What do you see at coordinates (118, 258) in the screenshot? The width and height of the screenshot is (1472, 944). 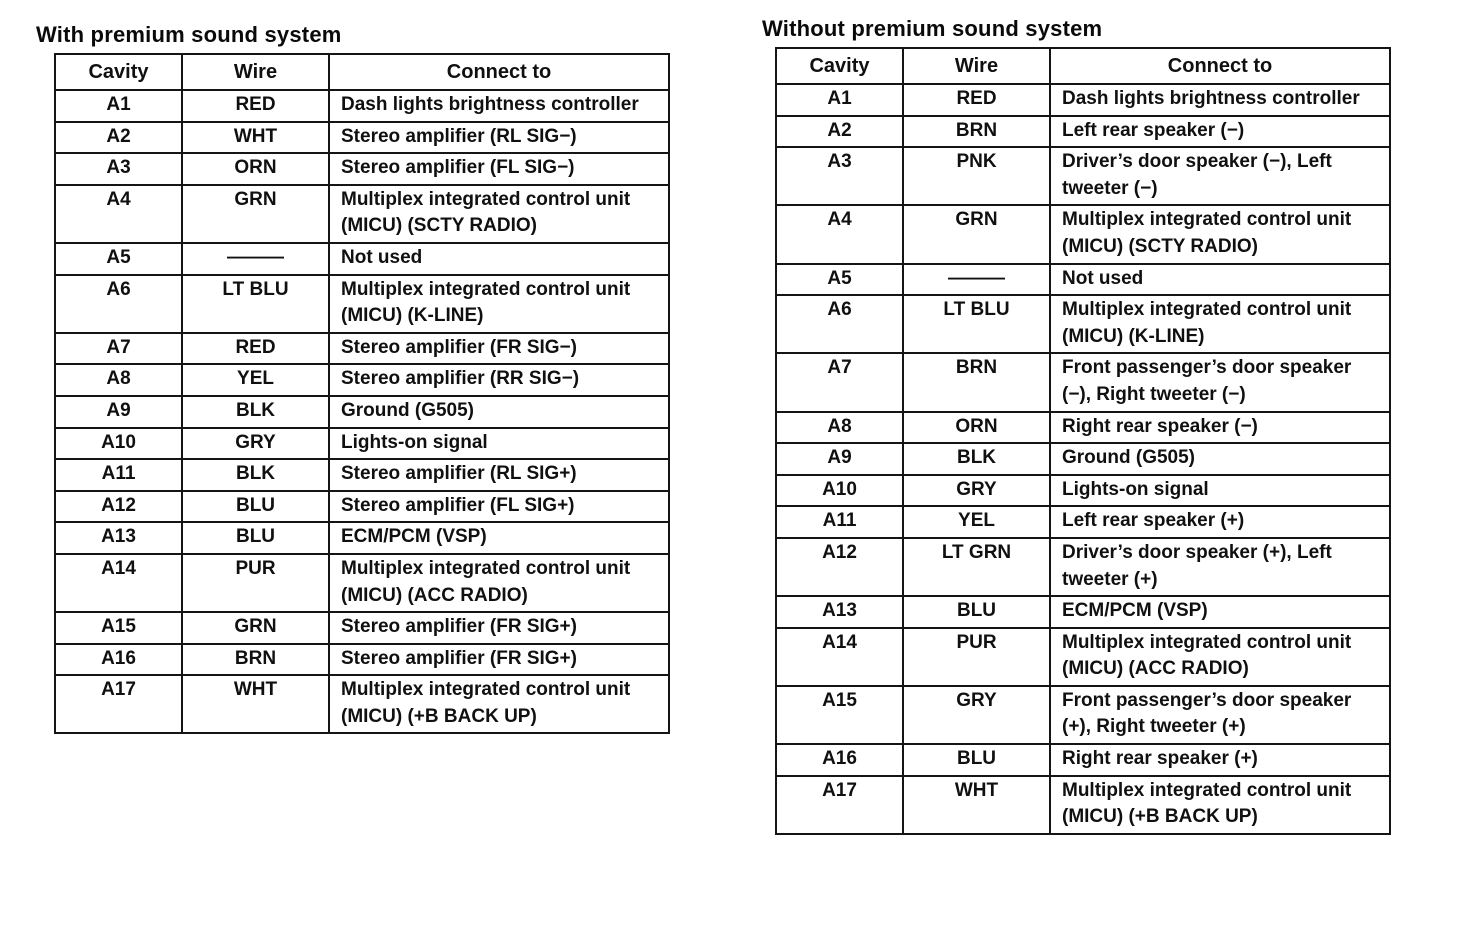 I see `cavity-cell: A5` at bounding box center [118, 258].